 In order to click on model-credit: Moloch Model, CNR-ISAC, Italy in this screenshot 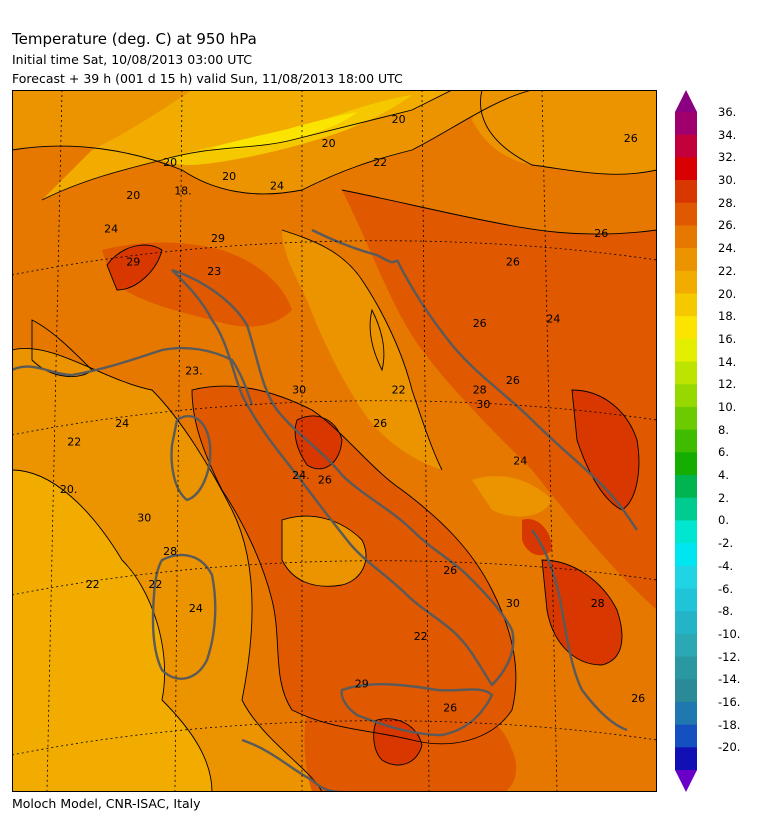, I will do `click(106, 803)`.